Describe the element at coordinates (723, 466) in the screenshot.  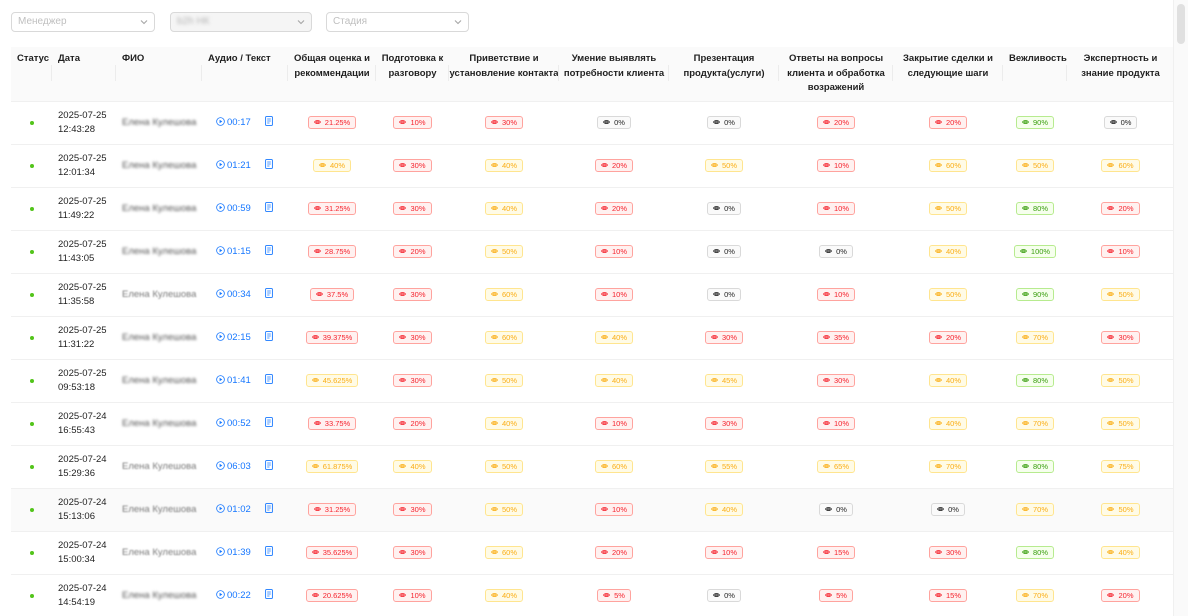
I see `score-tag: 55%` at that location.